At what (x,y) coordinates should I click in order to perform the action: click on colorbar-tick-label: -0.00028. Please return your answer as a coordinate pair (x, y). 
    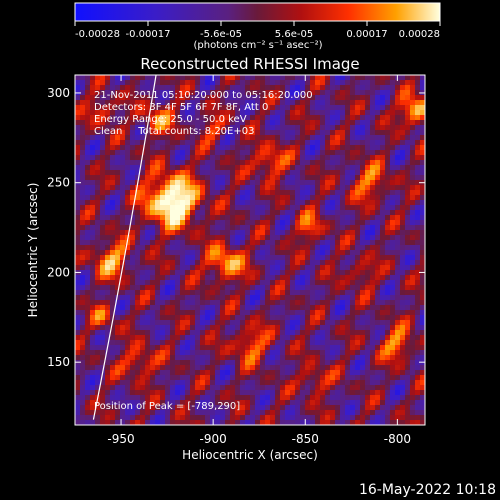
    Looking at the image, I should click on (97, 34).